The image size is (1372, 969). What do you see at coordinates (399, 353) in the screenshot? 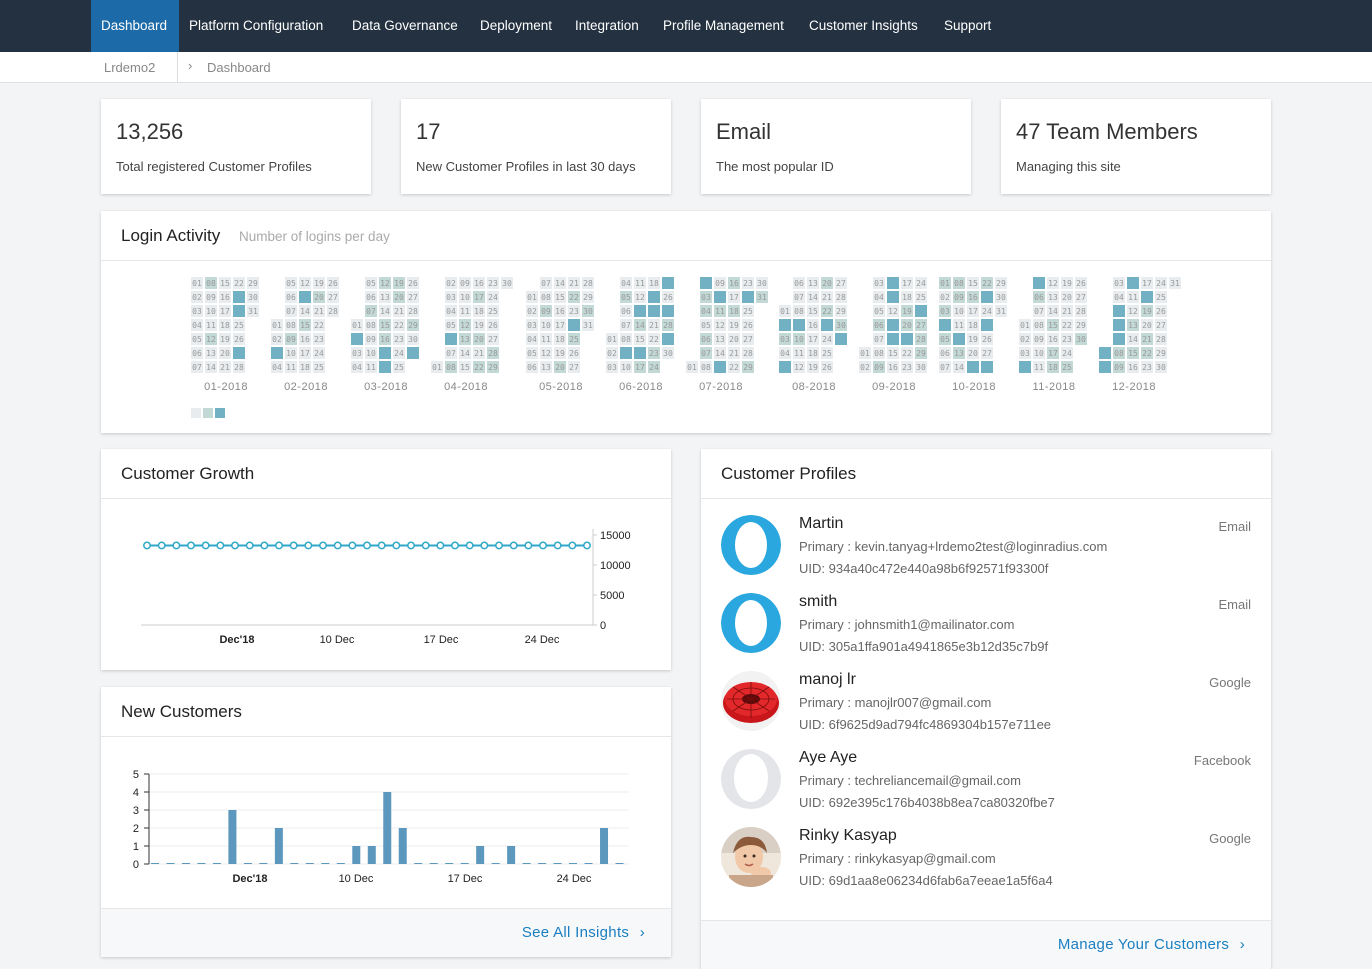
I see `day-cell: 24` at bounding box center [399, 353].